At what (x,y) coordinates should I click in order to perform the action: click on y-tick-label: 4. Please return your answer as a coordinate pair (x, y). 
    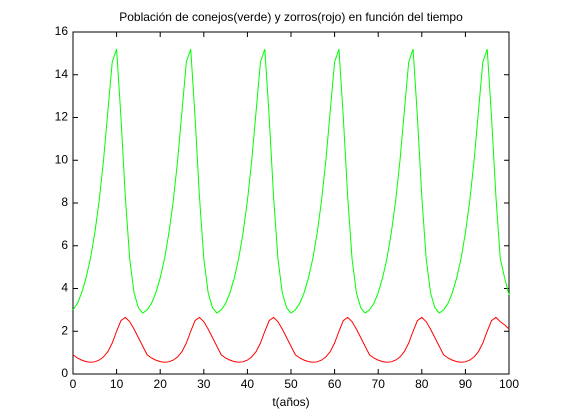
    Looking at the image, I should click on (64, 288).